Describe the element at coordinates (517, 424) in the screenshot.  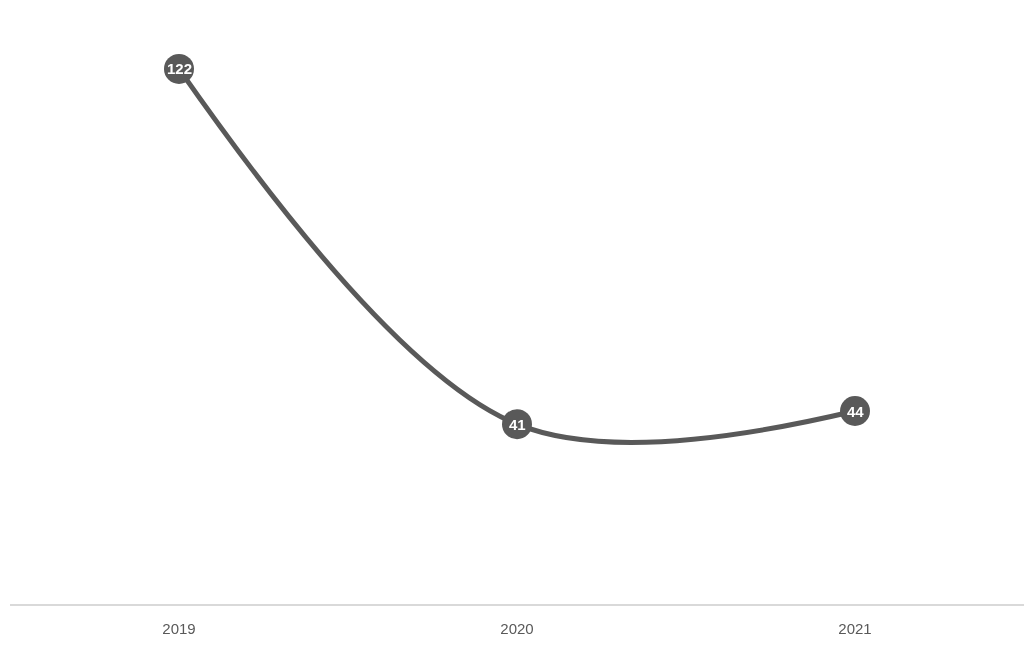
I see `data-label: 41` at that location.